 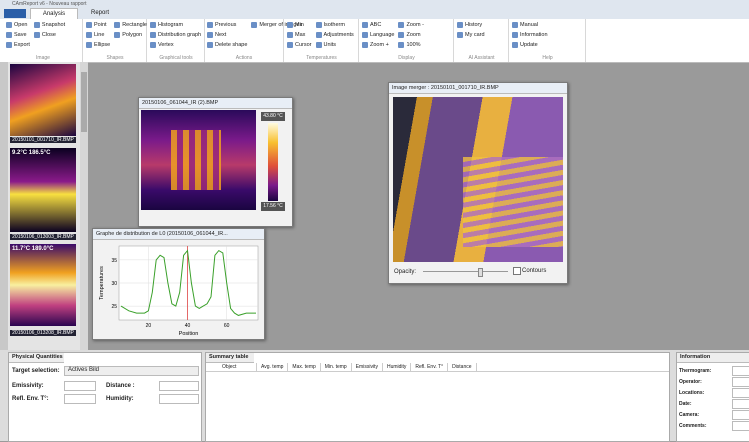 I want to click on ribbon-group: Open Save Export Snapshot Close Image, so click(x=43, y=40).